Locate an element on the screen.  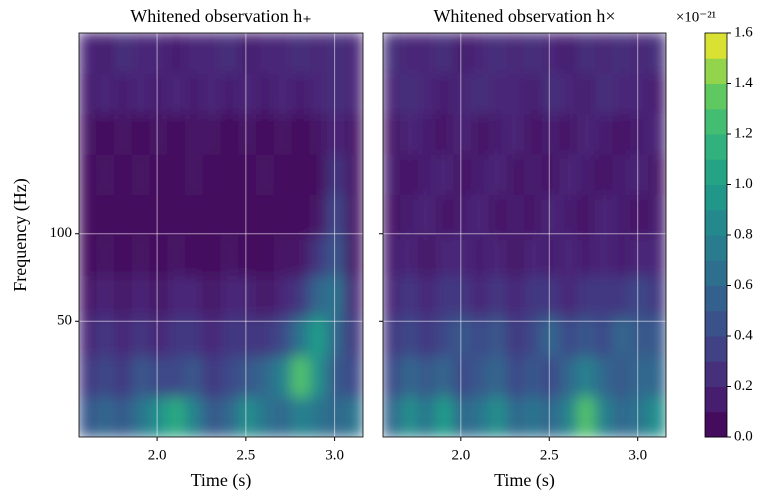
x-tick-label: 3.0 is located at coordinates (637, 455).